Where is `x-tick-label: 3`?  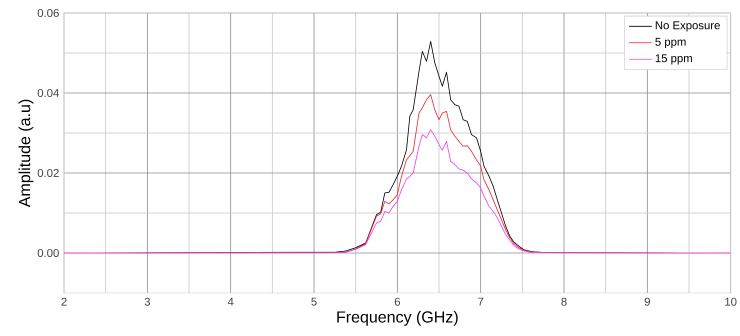 x-tick-label: 3 is located at coordinates (147, 302).